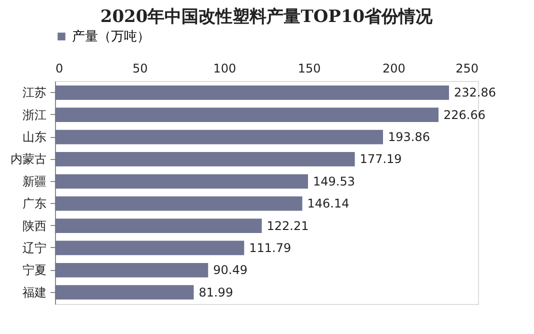 The width and height of the screenshot is (534, 334). Describe the element at coordinates (409, 137) in the screenshot. I see `data-label: 193.86` at that location.